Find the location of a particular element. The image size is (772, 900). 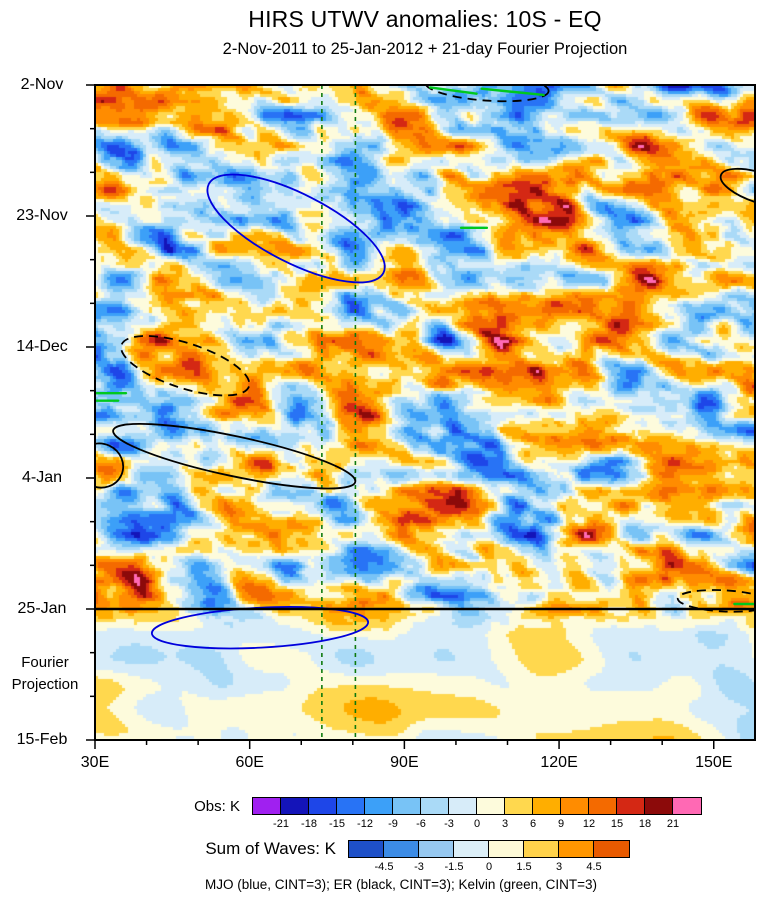

colorbar-tick-label: 12 is located at coordinates (589, 824).